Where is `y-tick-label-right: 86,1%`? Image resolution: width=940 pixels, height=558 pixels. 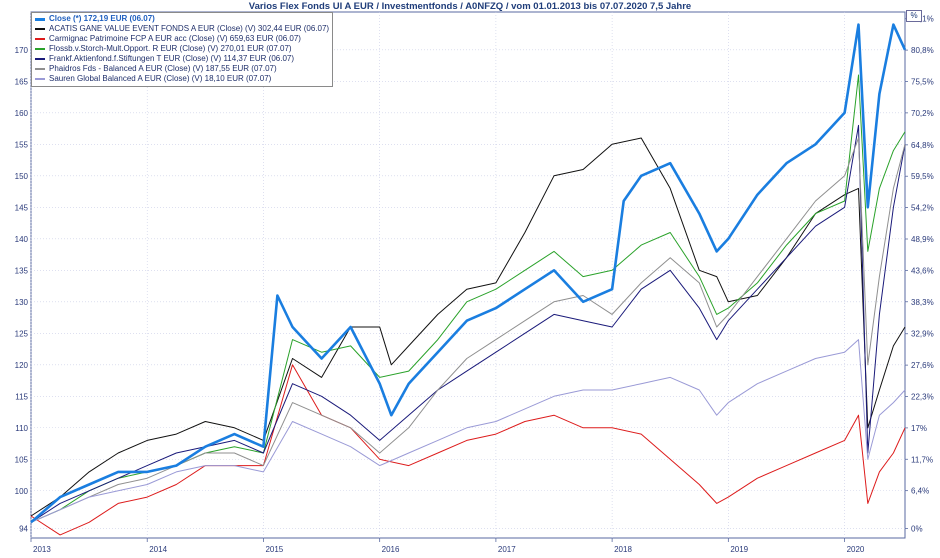 y-tick-label-right: 86,1% is located at coordinates (922, 19).